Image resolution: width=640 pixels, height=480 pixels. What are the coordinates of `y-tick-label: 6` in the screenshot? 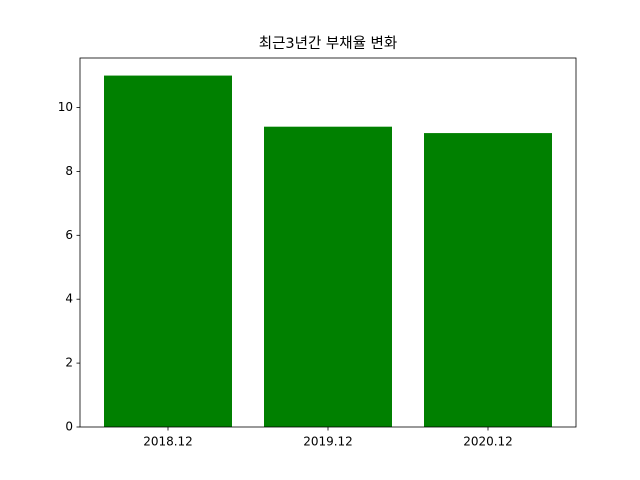 It's located at (69, 235).